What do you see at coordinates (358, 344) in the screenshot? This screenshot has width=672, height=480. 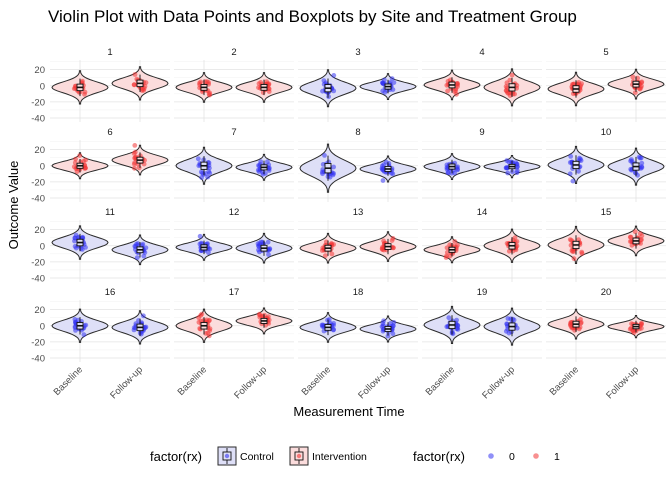 I see `facet-panel-18: 18 Baseline Follow-up` at bounding box center [358, 344].